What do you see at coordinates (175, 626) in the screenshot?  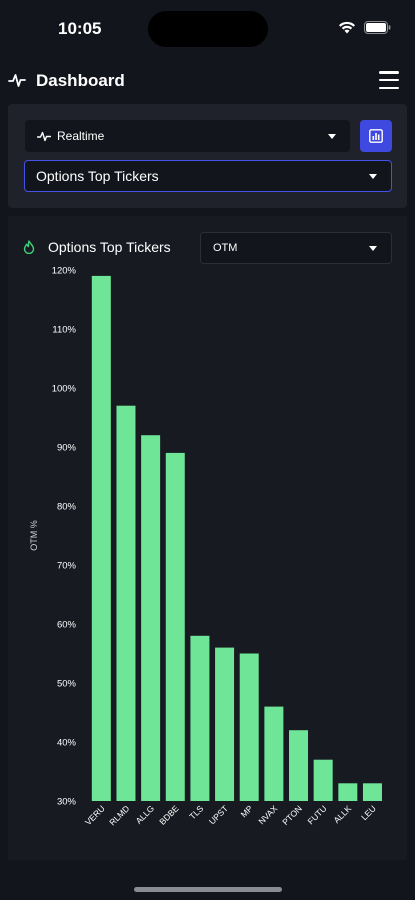 I see `bar-bdbe` at bounding box center [175, 626].